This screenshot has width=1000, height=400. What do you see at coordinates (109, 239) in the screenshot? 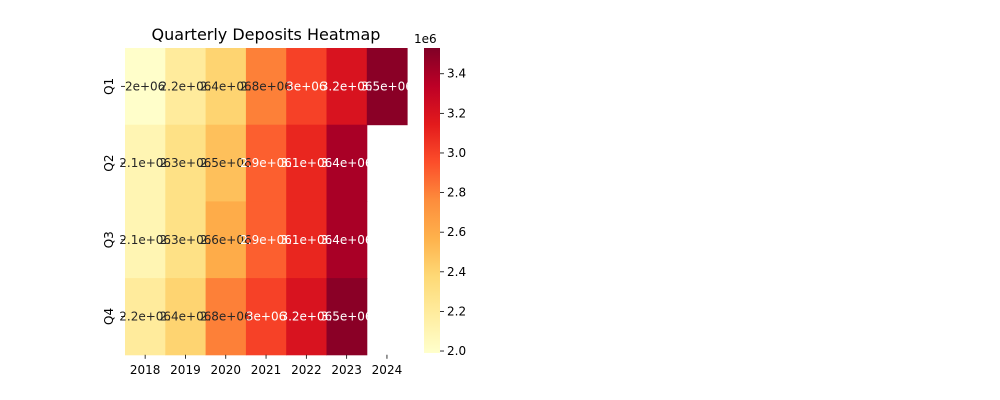
I see `y-tick-label: Q3` at bounding box center [109, 239].